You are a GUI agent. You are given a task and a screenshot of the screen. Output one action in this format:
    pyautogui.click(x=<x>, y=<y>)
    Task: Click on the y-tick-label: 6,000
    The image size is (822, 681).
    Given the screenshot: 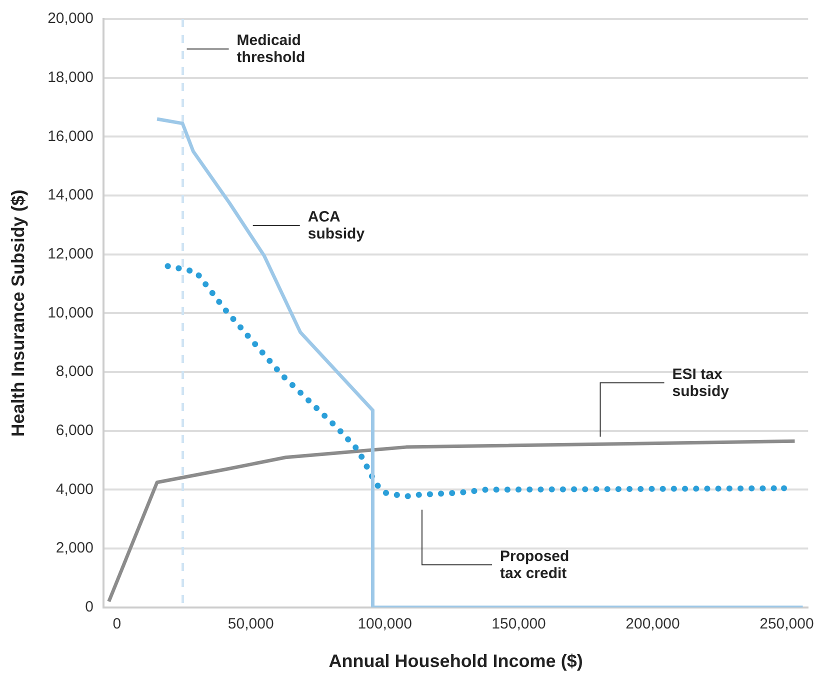 What is the action you would take?
    pyautogui.click(x=75, y=431)
    